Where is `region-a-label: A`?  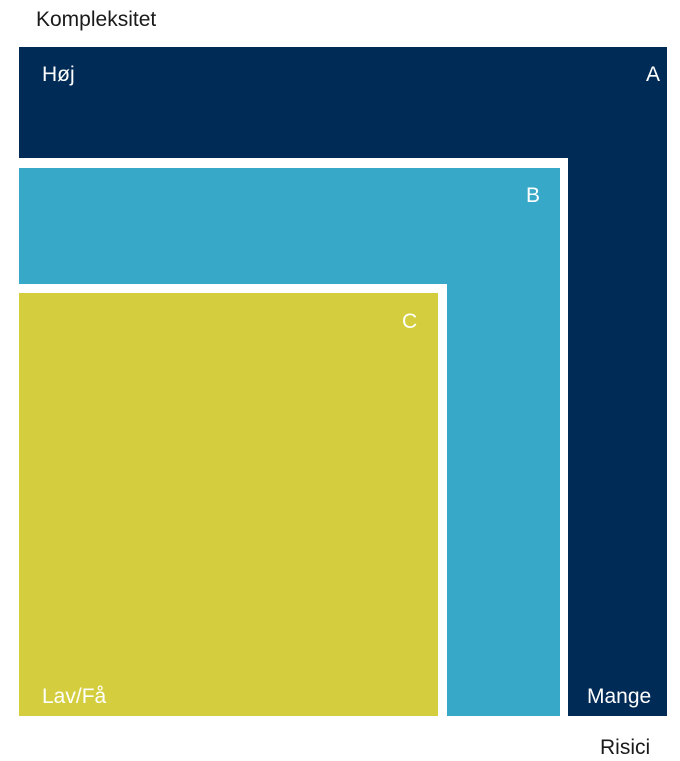 region-a-label: A is located at coordinates (653, 74).